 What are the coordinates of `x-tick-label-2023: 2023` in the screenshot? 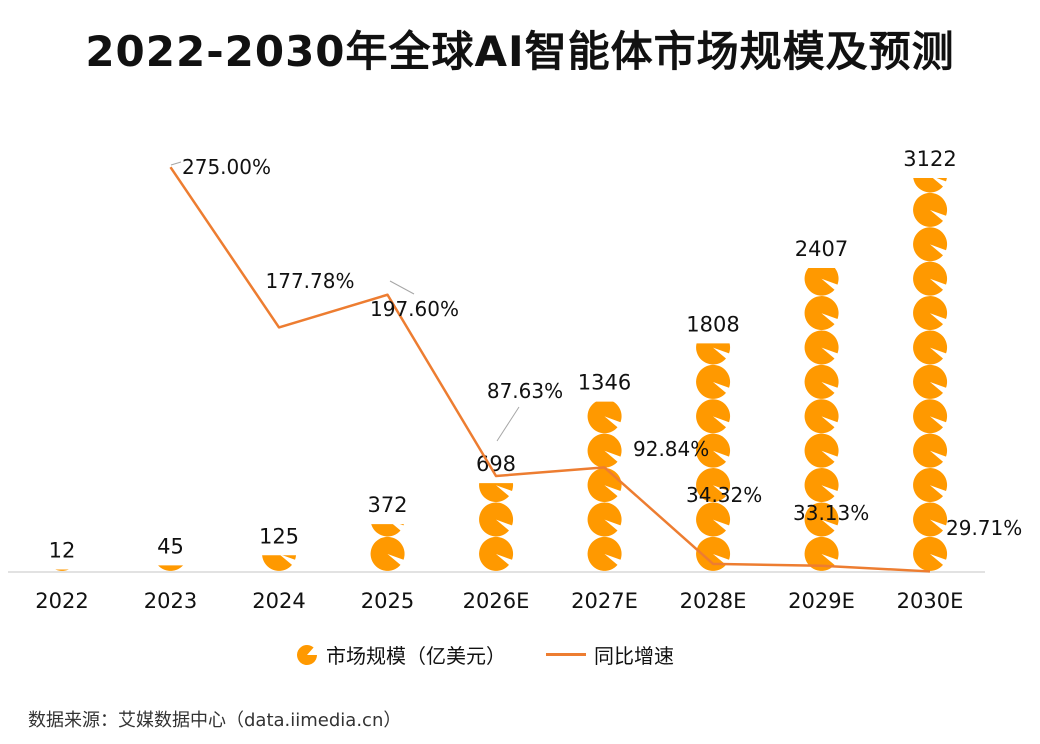 It's located at (170, 601).